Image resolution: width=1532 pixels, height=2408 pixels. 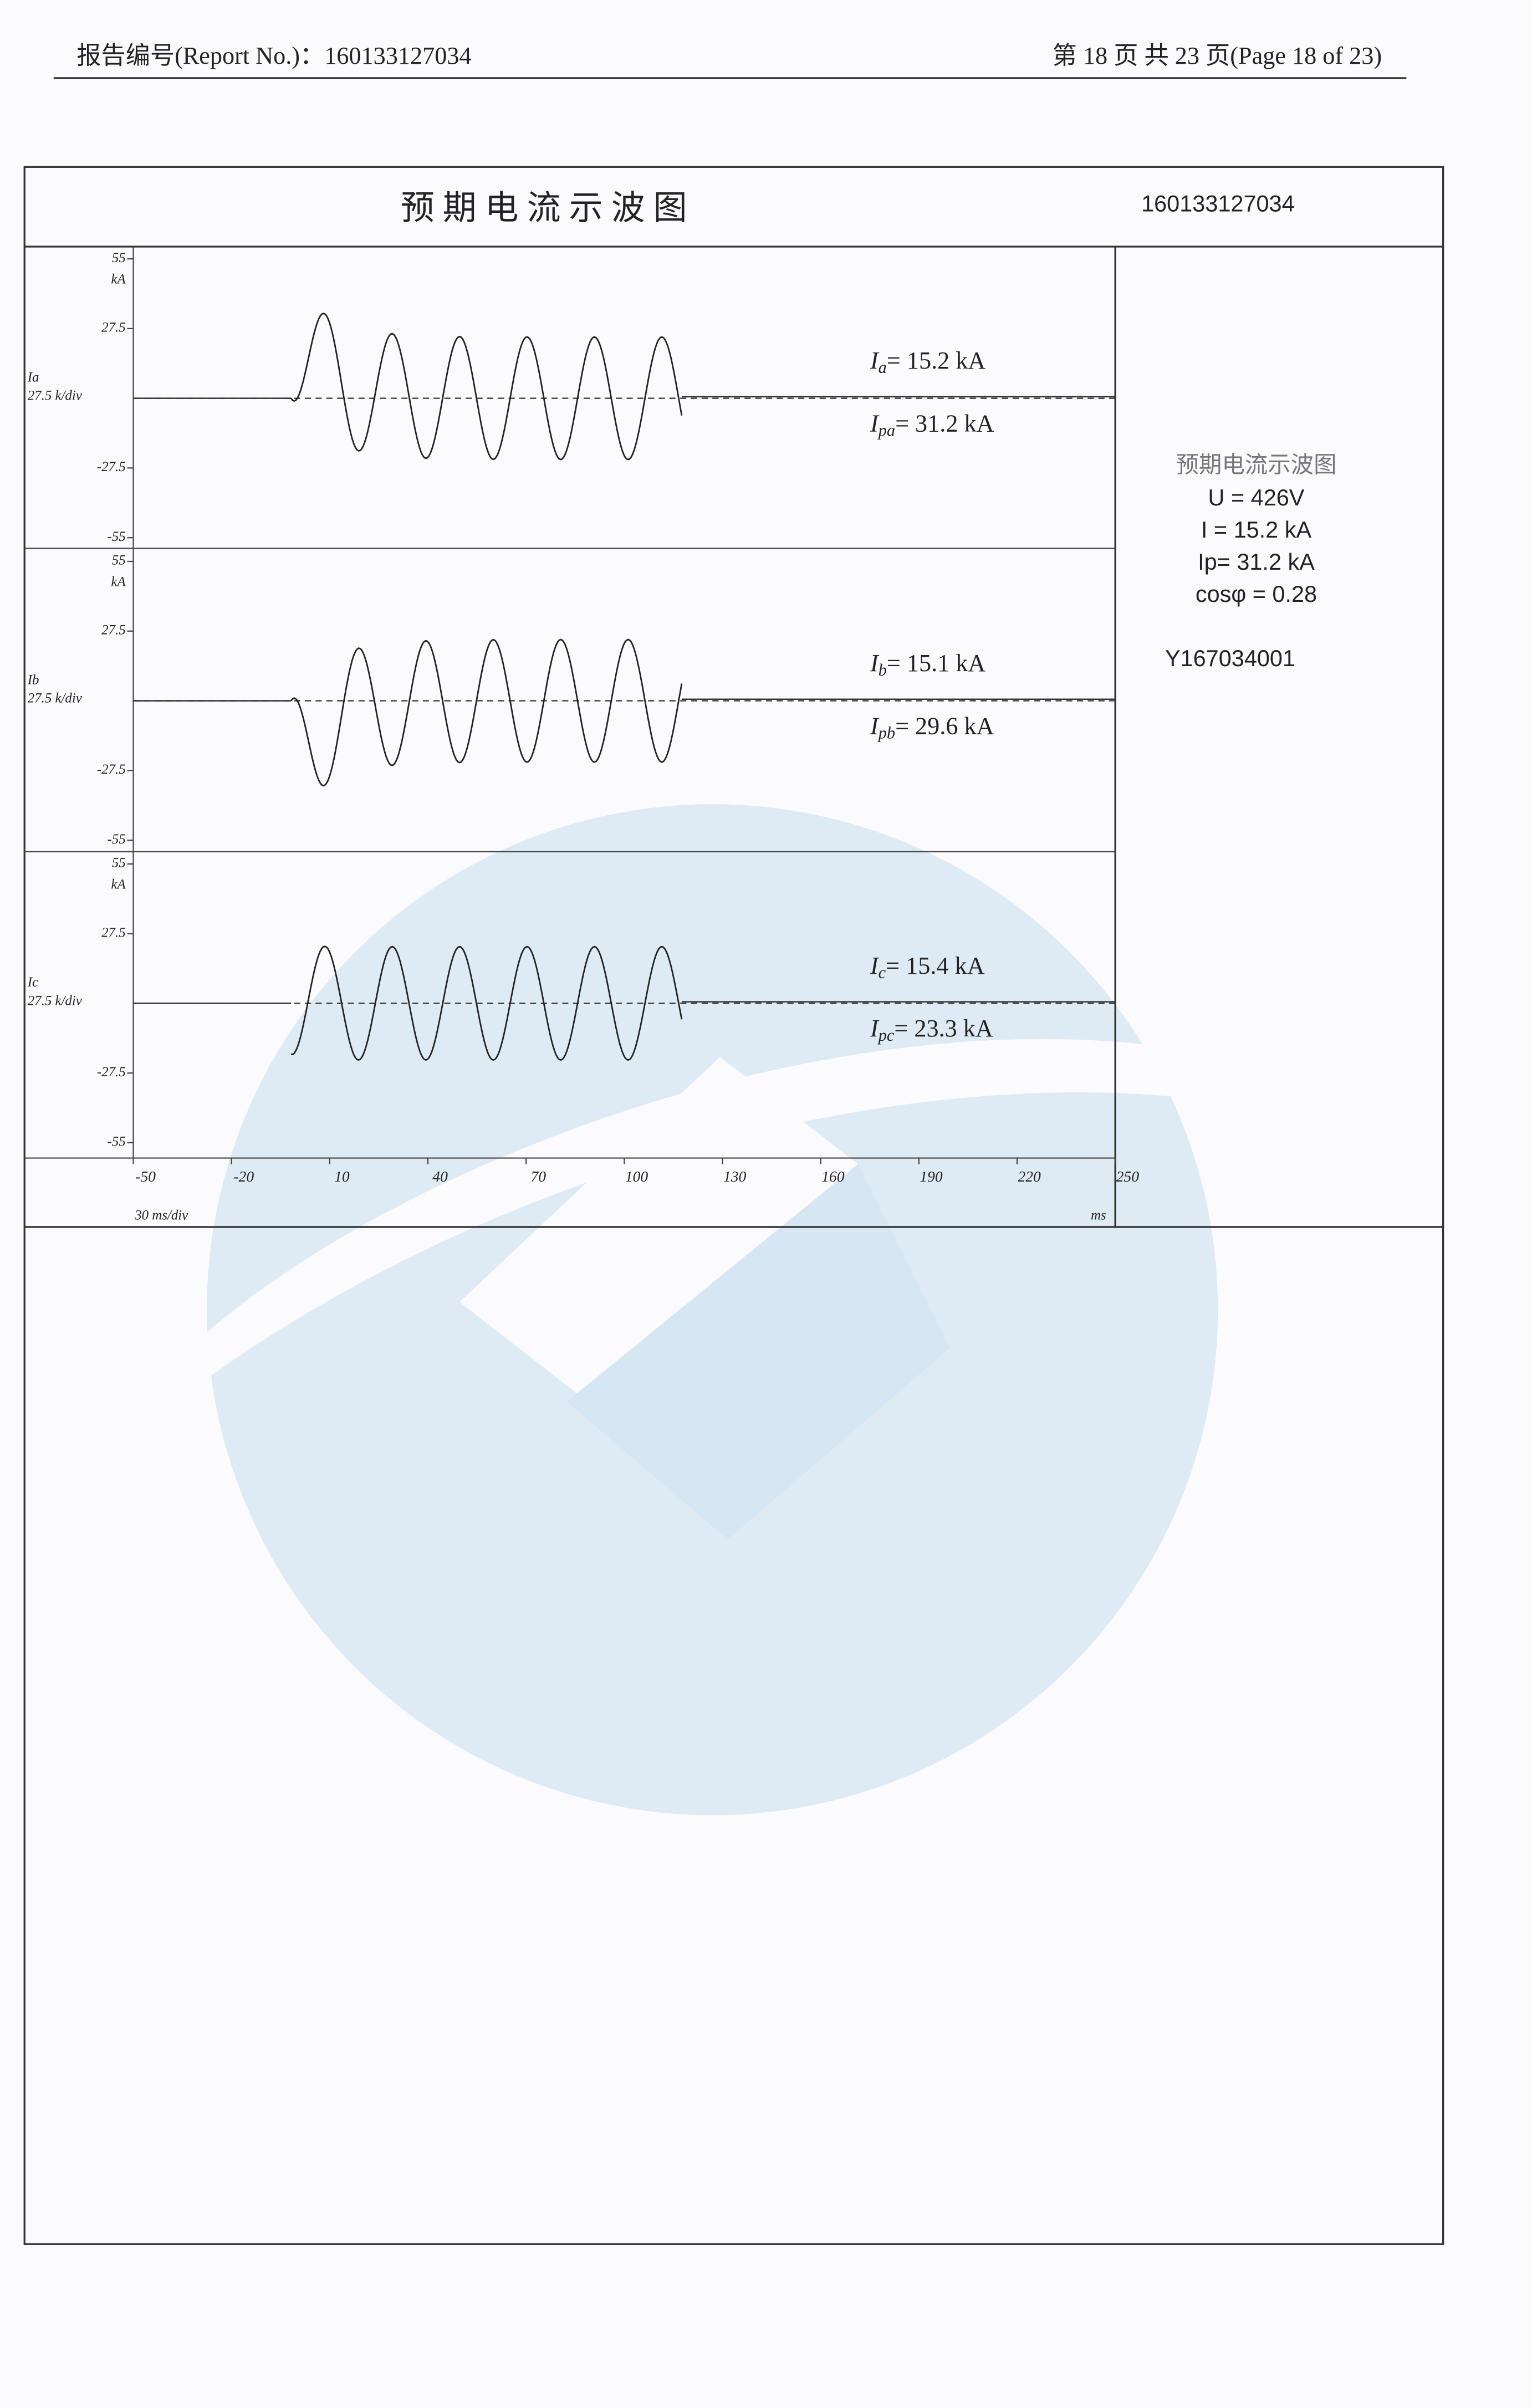 What do you see at coordinates (538, 1176) in the screenshot?
I see `x-tick-label: 70` at bounding box center [538, 1176].